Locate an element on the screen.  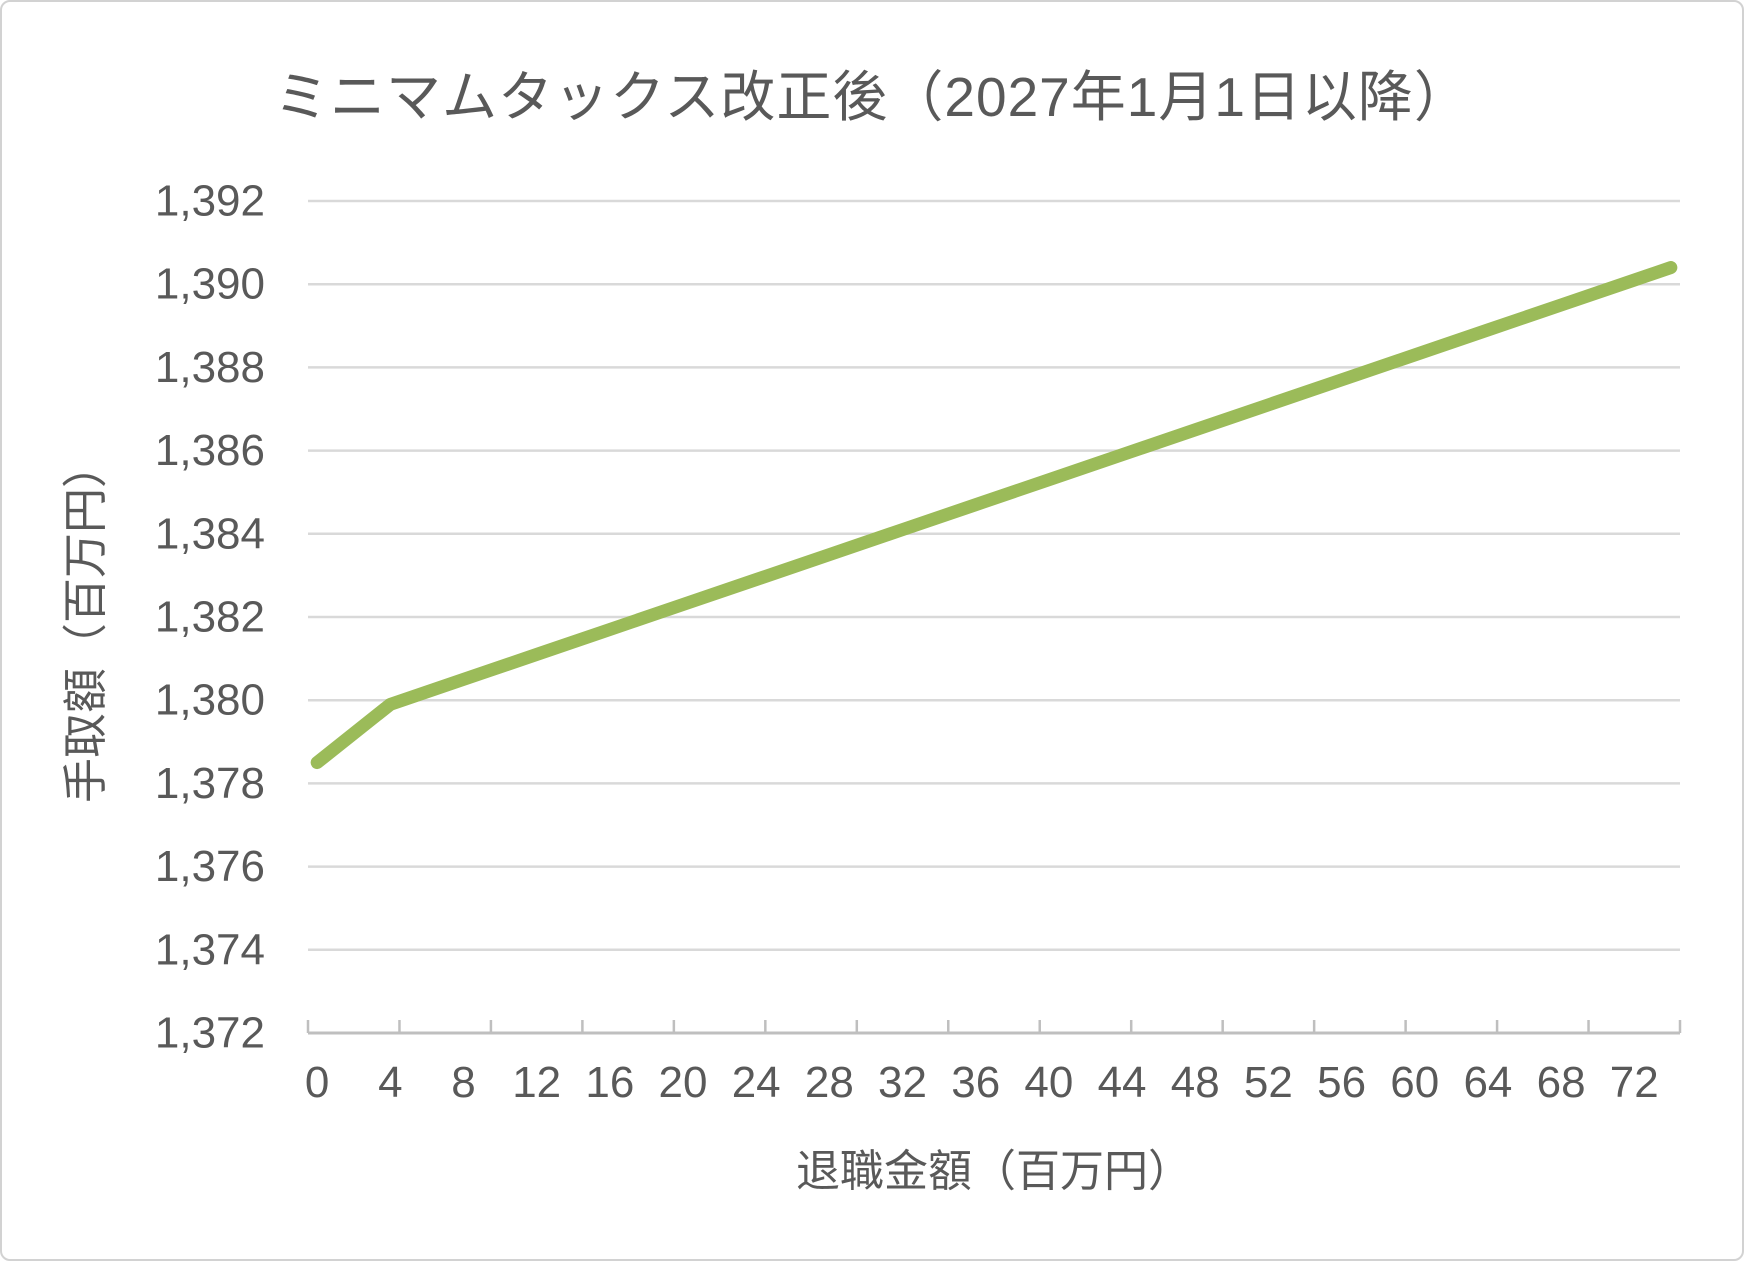
x-tick-label: 32 is located at coordinates (902, 1082).